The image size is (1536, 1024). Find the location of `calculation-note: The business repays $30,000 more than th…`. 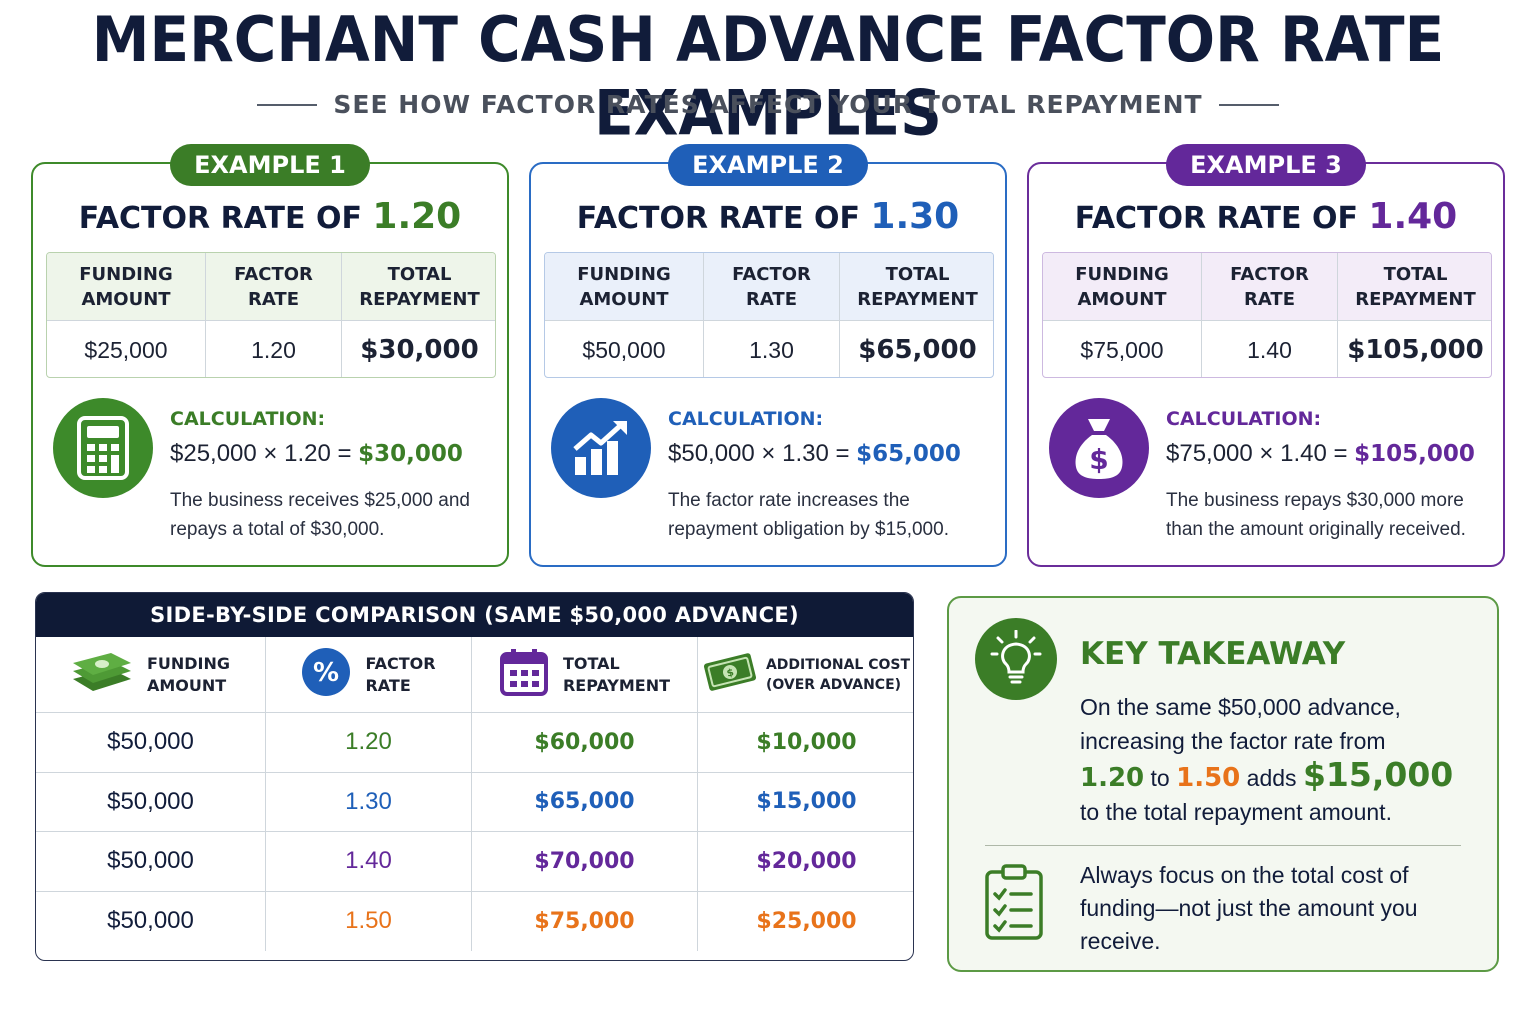

calculation-note: The business repays $30,000 more than th… is located at coordinates (1316, 515).